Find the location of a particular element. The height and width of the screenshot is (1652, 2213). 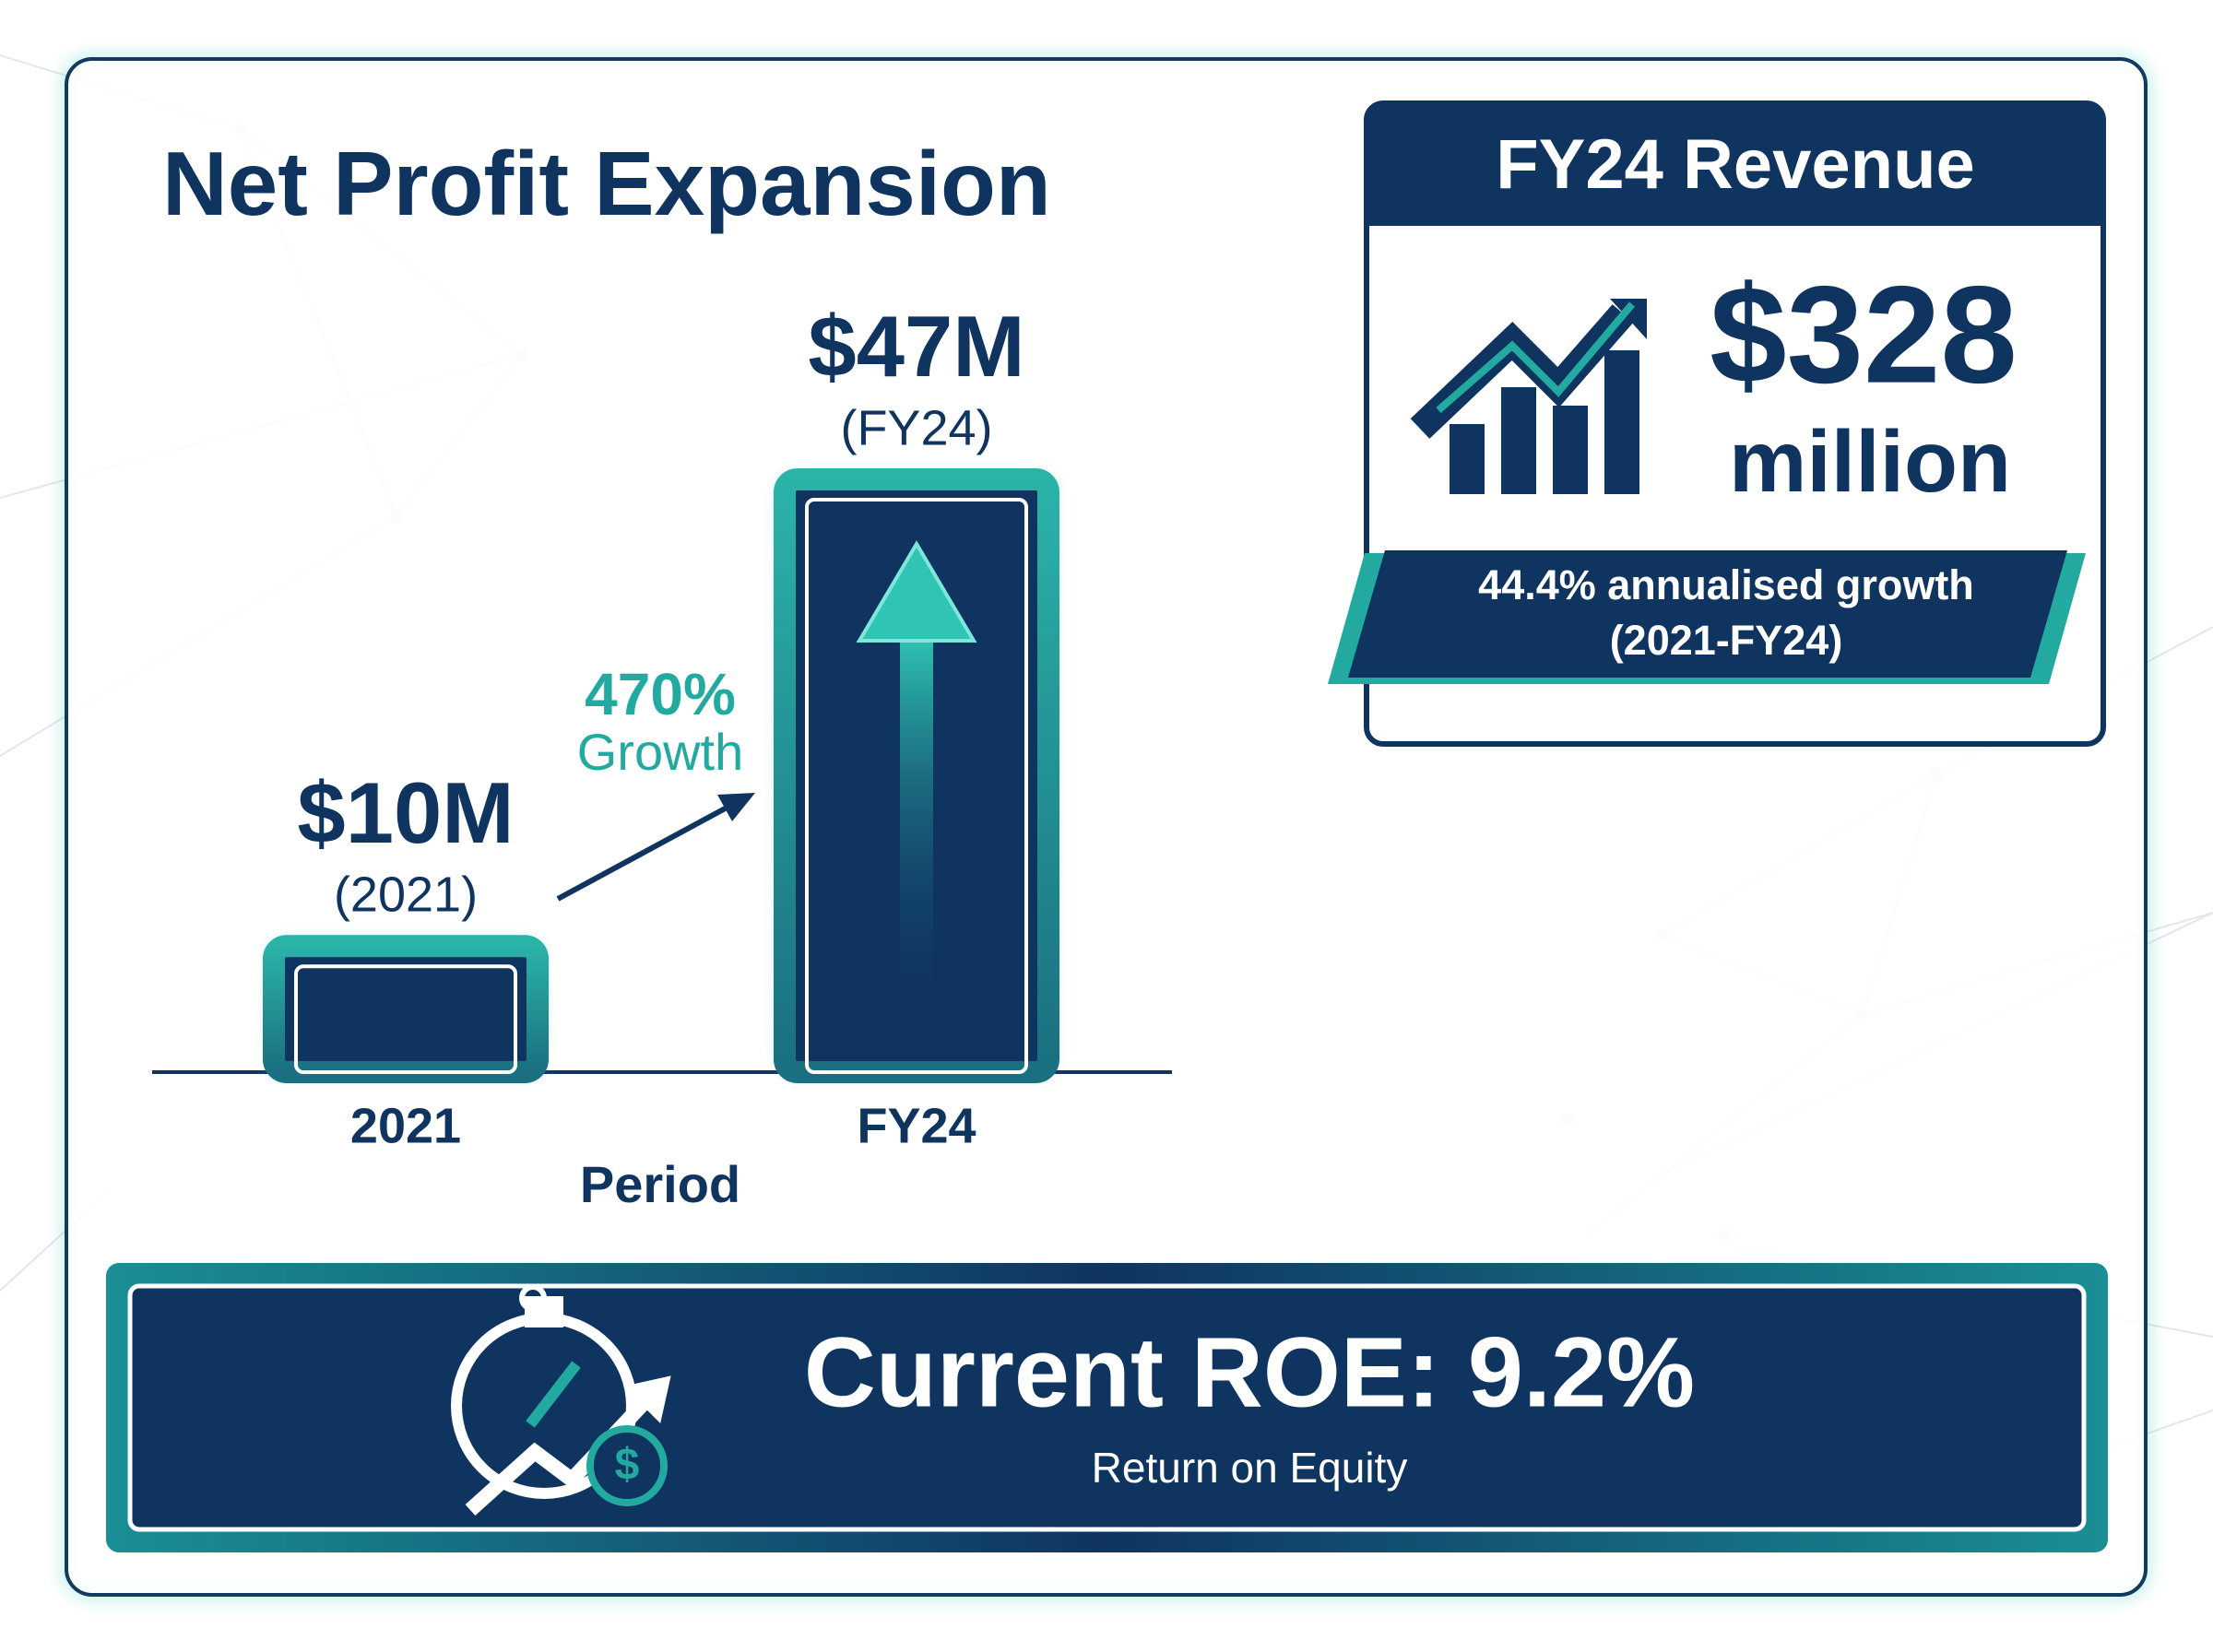

roe-title: Current ROE: 9.2% is located at coordinates (1249, 1372).